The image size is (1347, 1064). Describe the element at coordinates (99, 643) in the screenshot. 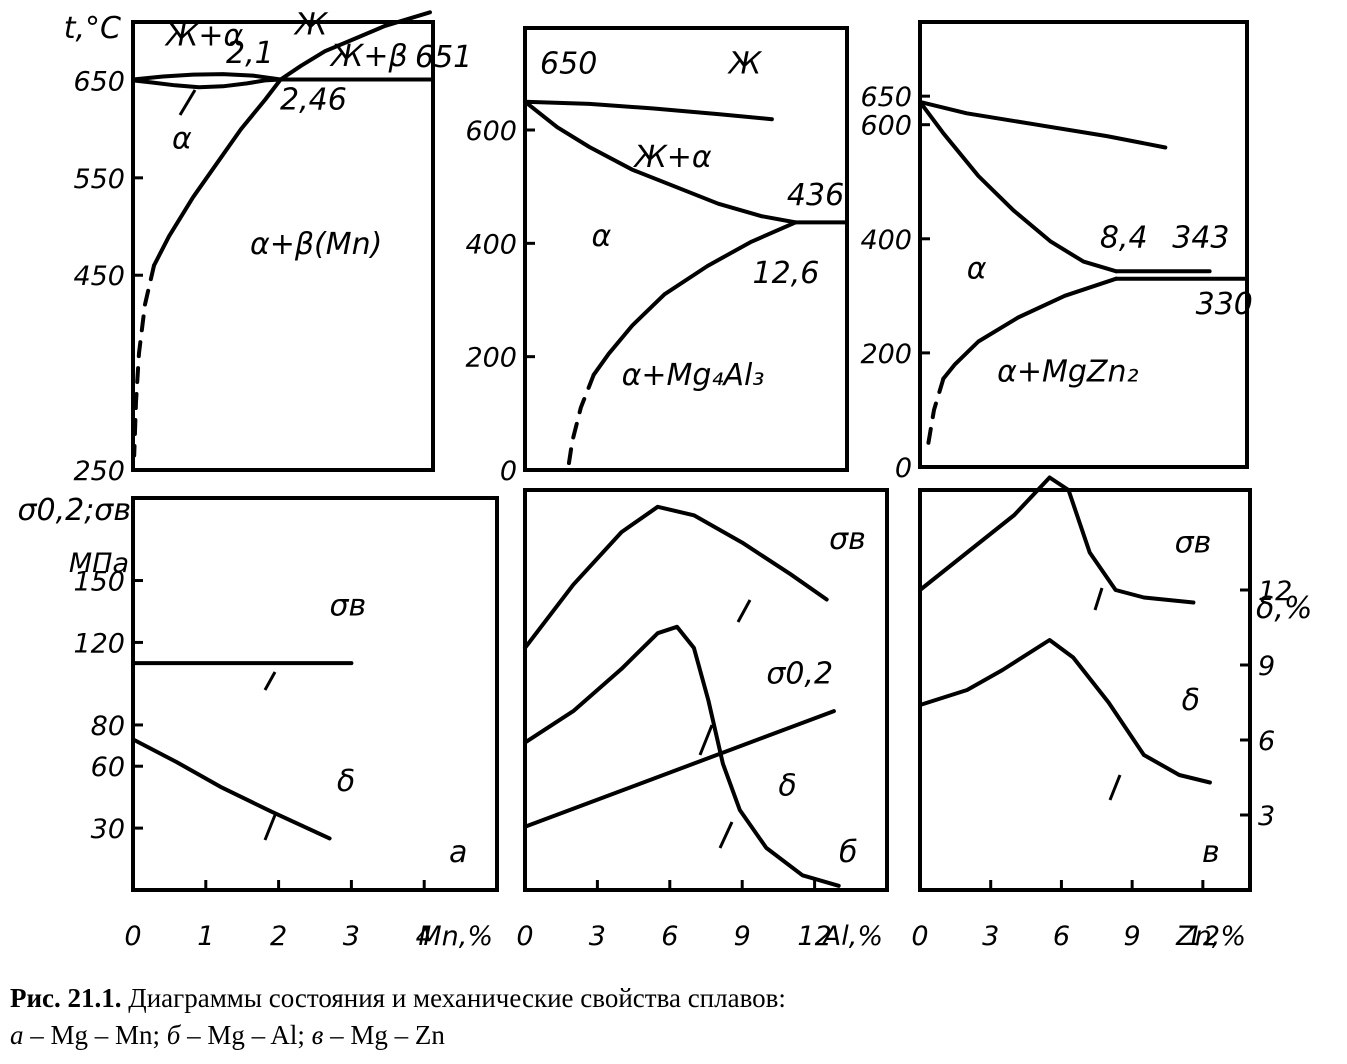

I see `y-tick-label: 120` at that location.